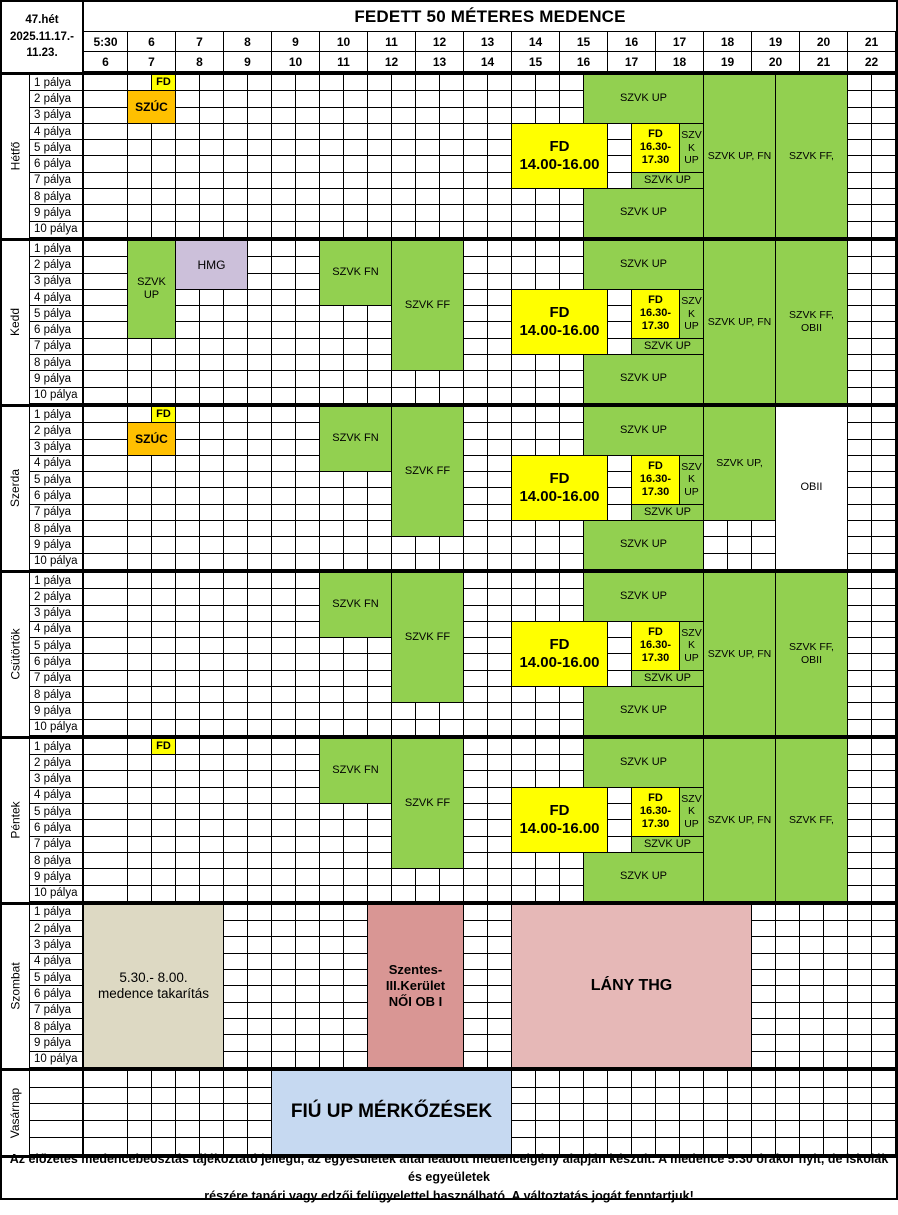  What do you see at coordinates (57, 1113) in the screenshot?
I see `lane-label` at bounding box center [57, 1113].